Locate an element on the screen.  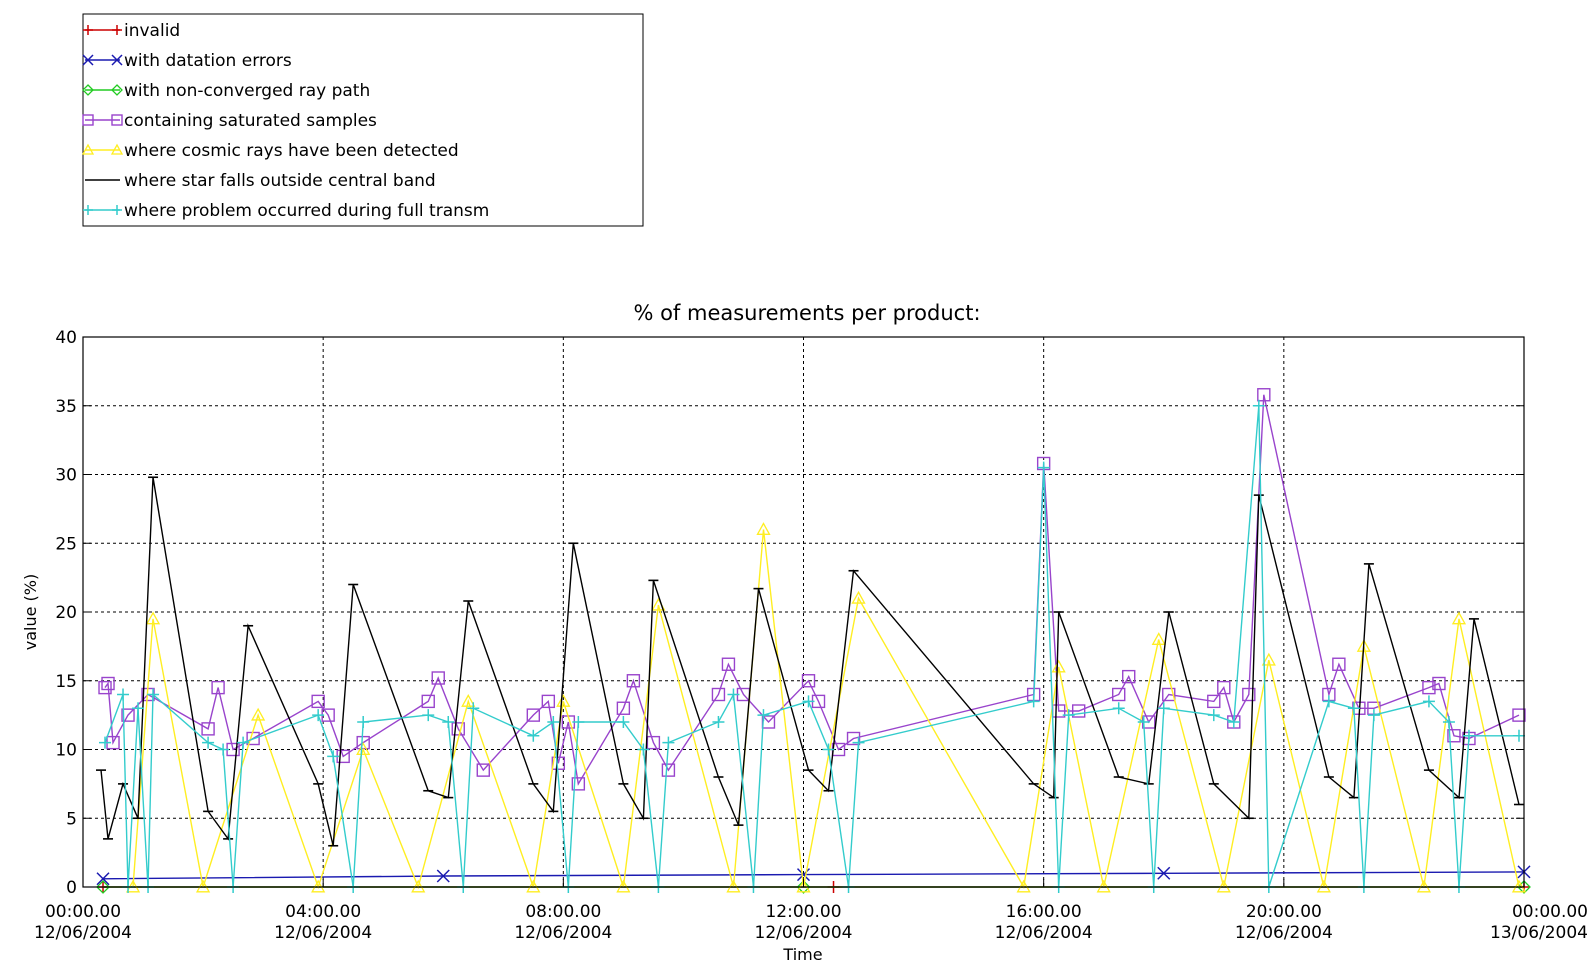
legend-label-invalid: invalid is located at coordinates (152, 31).